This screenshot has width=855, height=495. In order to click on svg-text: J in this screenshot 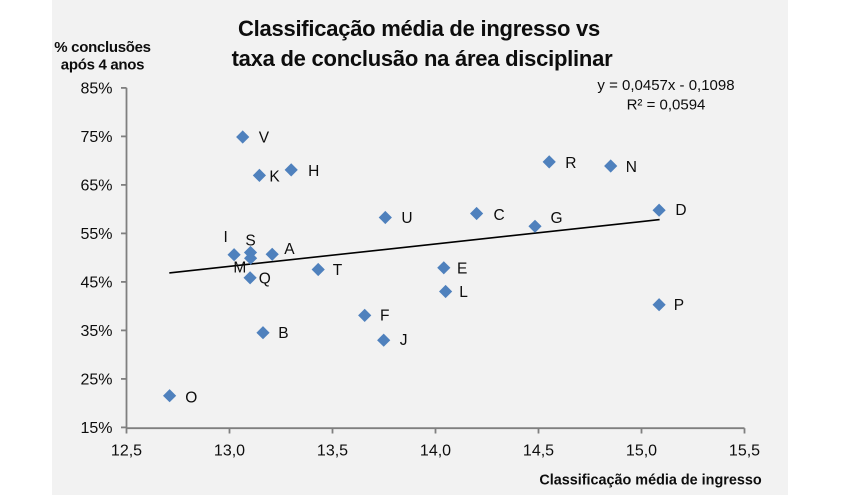, I will do `click(404, 340)`.